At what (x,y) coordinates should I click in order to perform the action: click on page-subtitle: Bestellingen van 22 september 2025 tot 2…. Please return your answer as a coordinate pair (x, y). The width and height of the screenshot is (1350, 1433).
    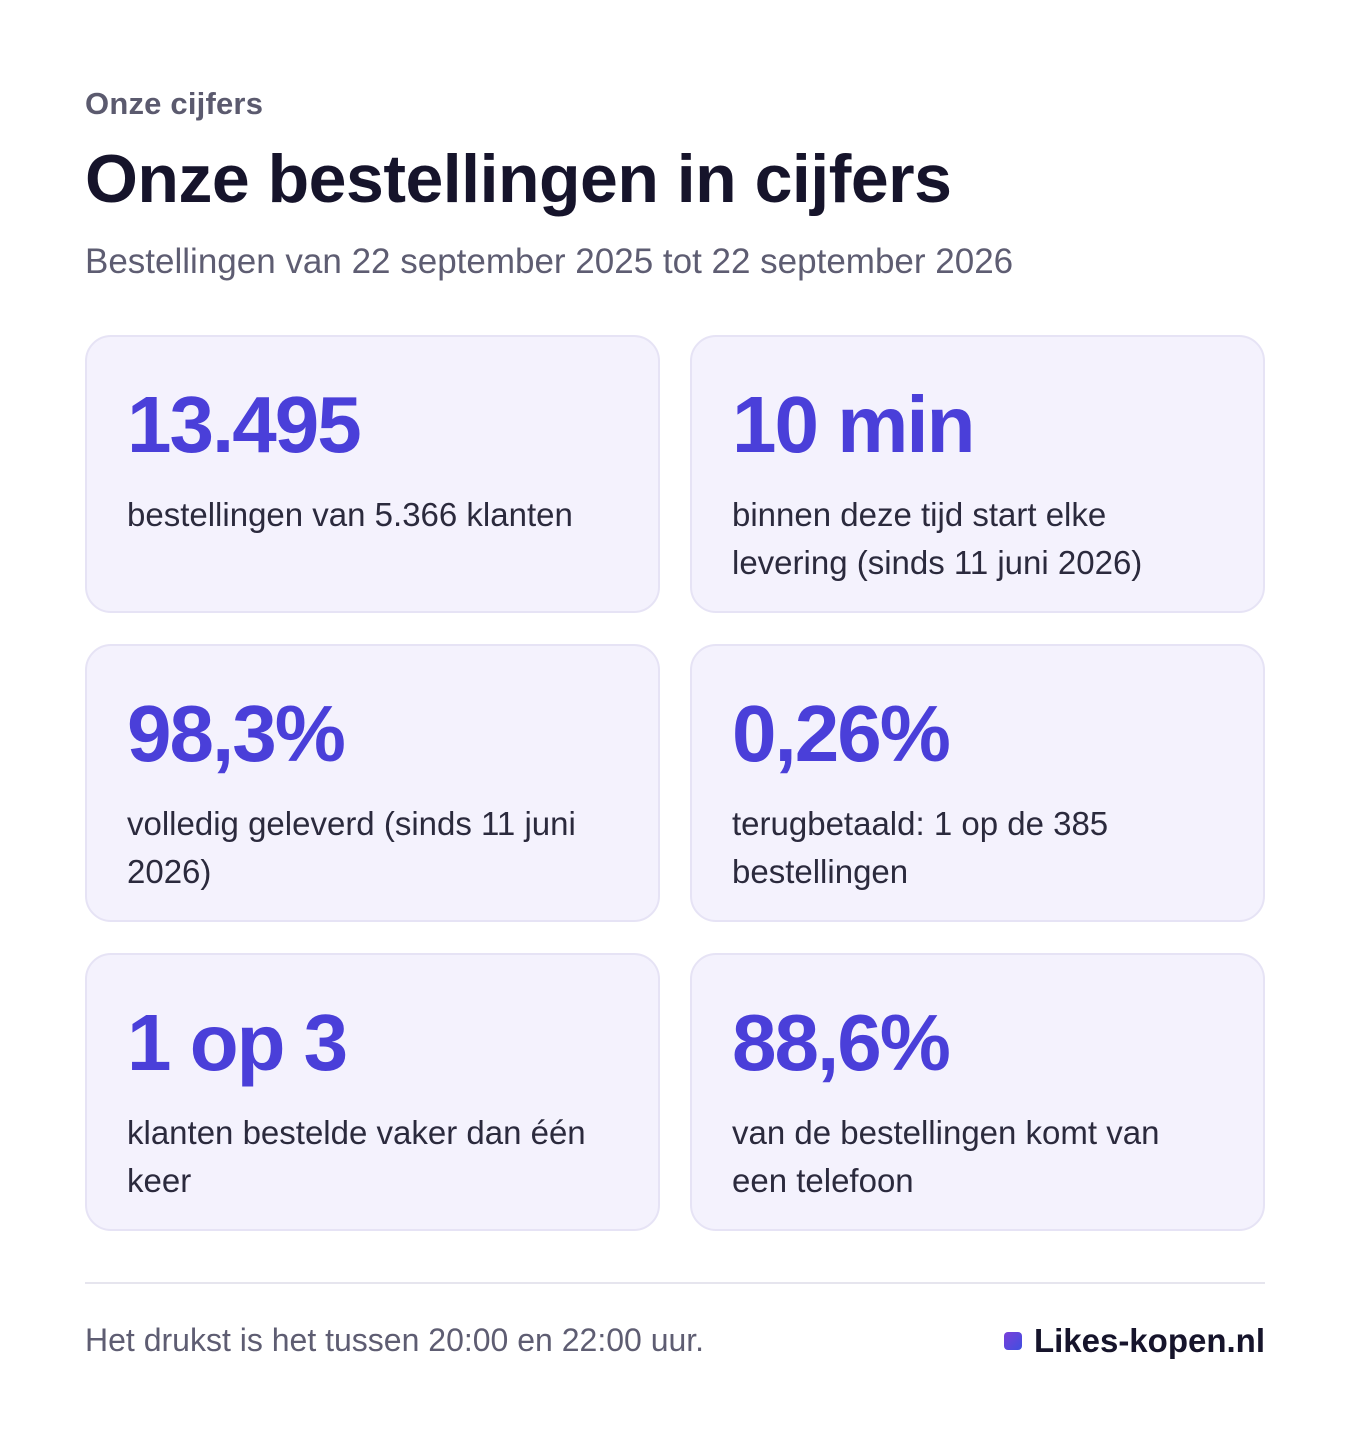
    Looking at the image, I should click on (549, 261).